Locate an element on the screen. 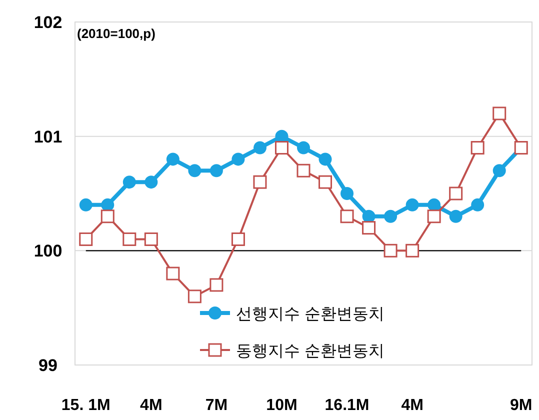  x-tick-label: 16.1M is located at coordinates (347, 405).